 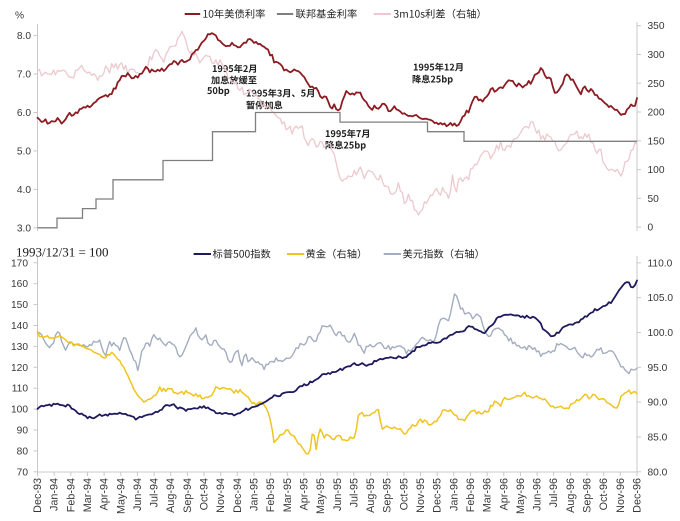 What do you see at coordinates (656, 84) in the screenshot?
I see `svg-text: 250` at bounding box center [656, 84].